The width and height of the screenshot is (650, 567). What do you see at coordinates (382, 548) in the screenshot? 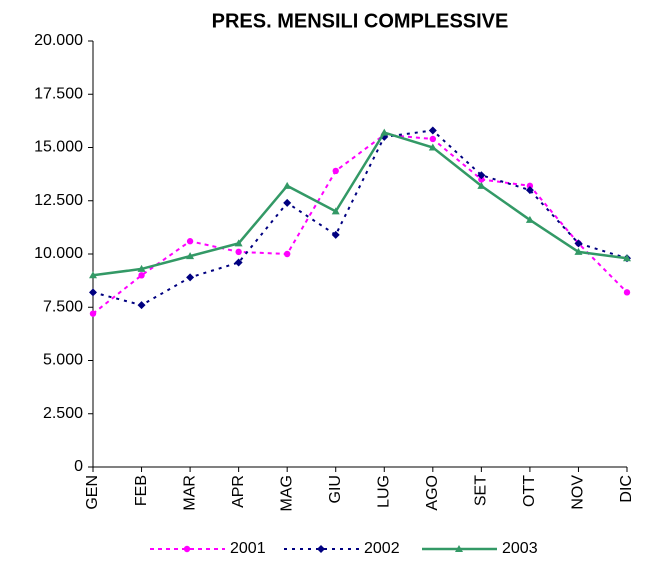
I see `legend-label: 2002` at bounding box center [382, 548].